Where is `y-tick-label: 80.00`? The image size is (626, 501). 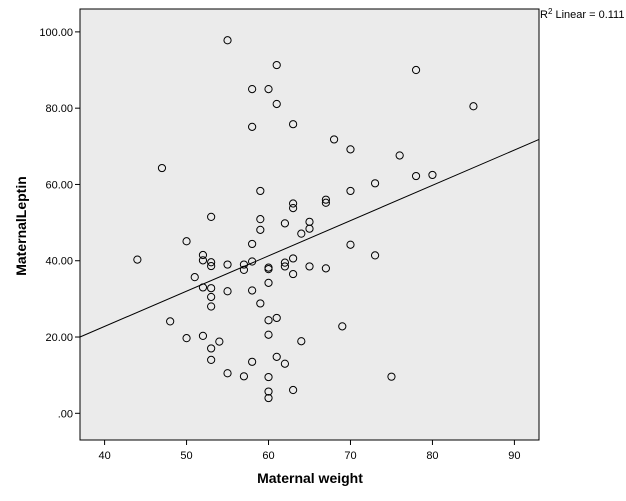
y-tick-label: 80.00 is located at coordinates (59, 109).